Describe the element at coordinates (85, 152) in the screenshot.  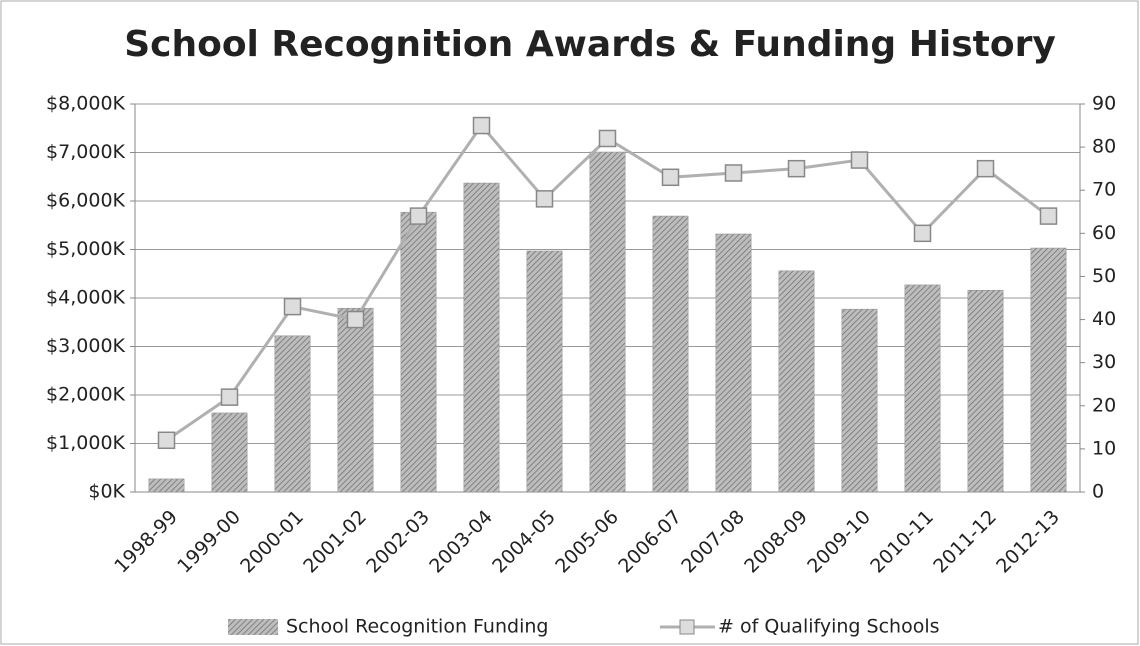
I see `y-tick-label: $7,000K` at that location.